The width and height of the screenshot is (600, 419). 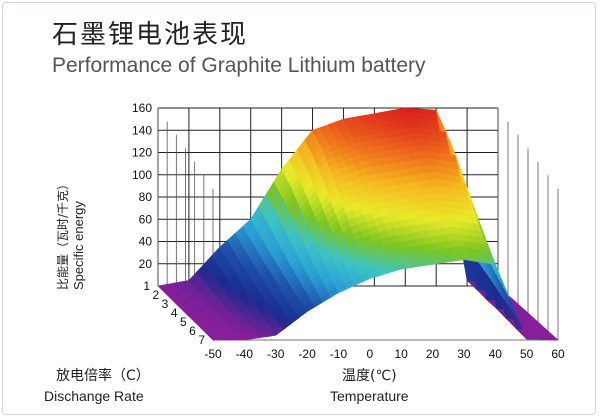 What do you see at coordinates (97, 386) in the screenshot?
I see `depth-axis-label: 放电倍率（C） Dischange Rate` at bounding box center [97, 386].